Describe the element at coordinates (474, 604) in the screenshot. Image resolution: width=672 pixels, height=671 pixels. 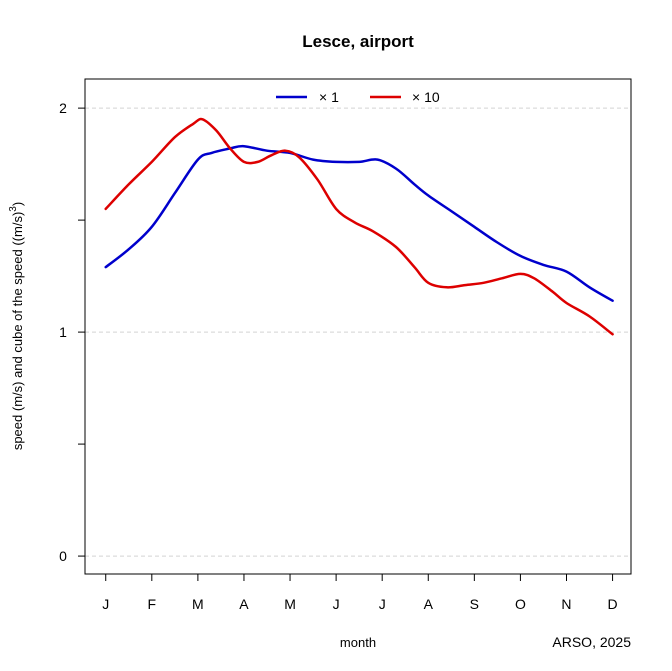
I see `x-tick-label-8: S` at that location.